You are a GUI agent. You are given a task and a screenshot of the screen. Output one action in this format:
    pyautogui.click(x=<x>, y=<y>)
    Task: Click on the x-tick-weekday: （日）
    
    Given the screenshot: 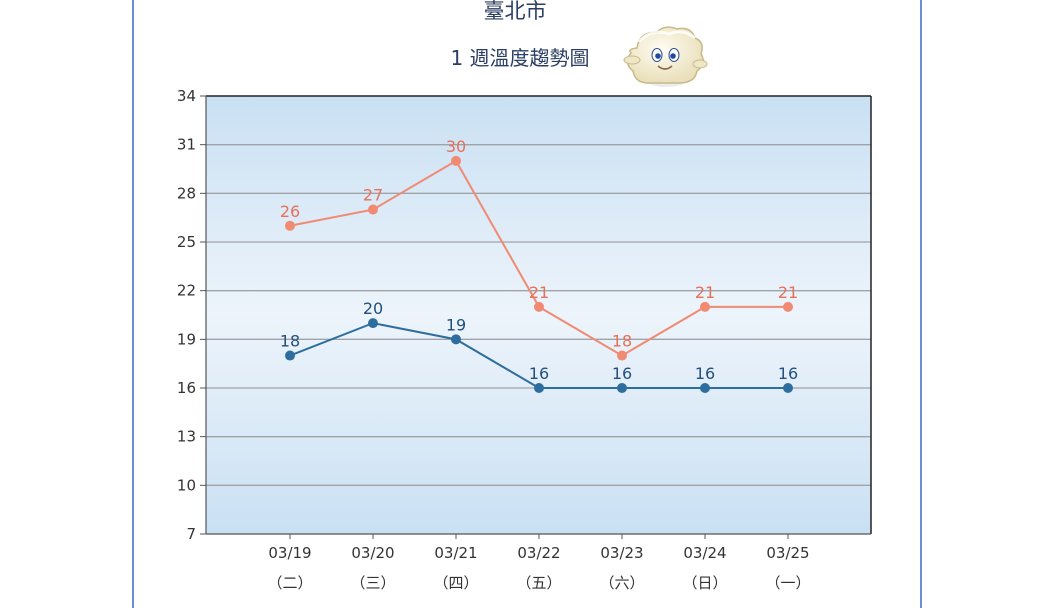 What is the action you would take?
    pyautogui.click(x=704, y=583)
    